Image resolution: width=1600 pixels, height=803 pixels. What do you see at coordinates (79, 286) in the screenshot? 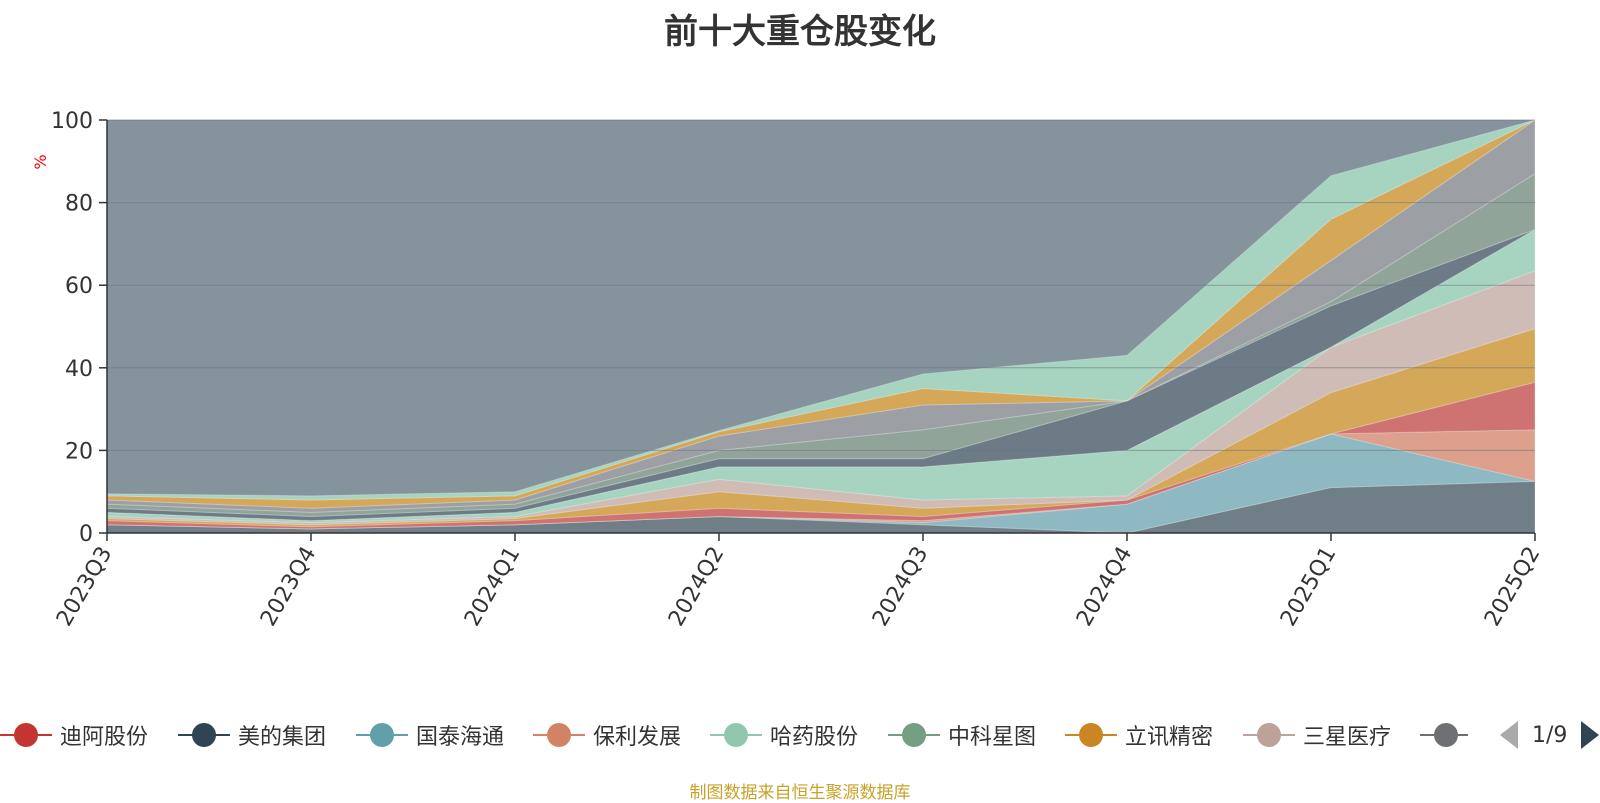
I see `y-tick-label: 60` at bounding box center [79, 286].